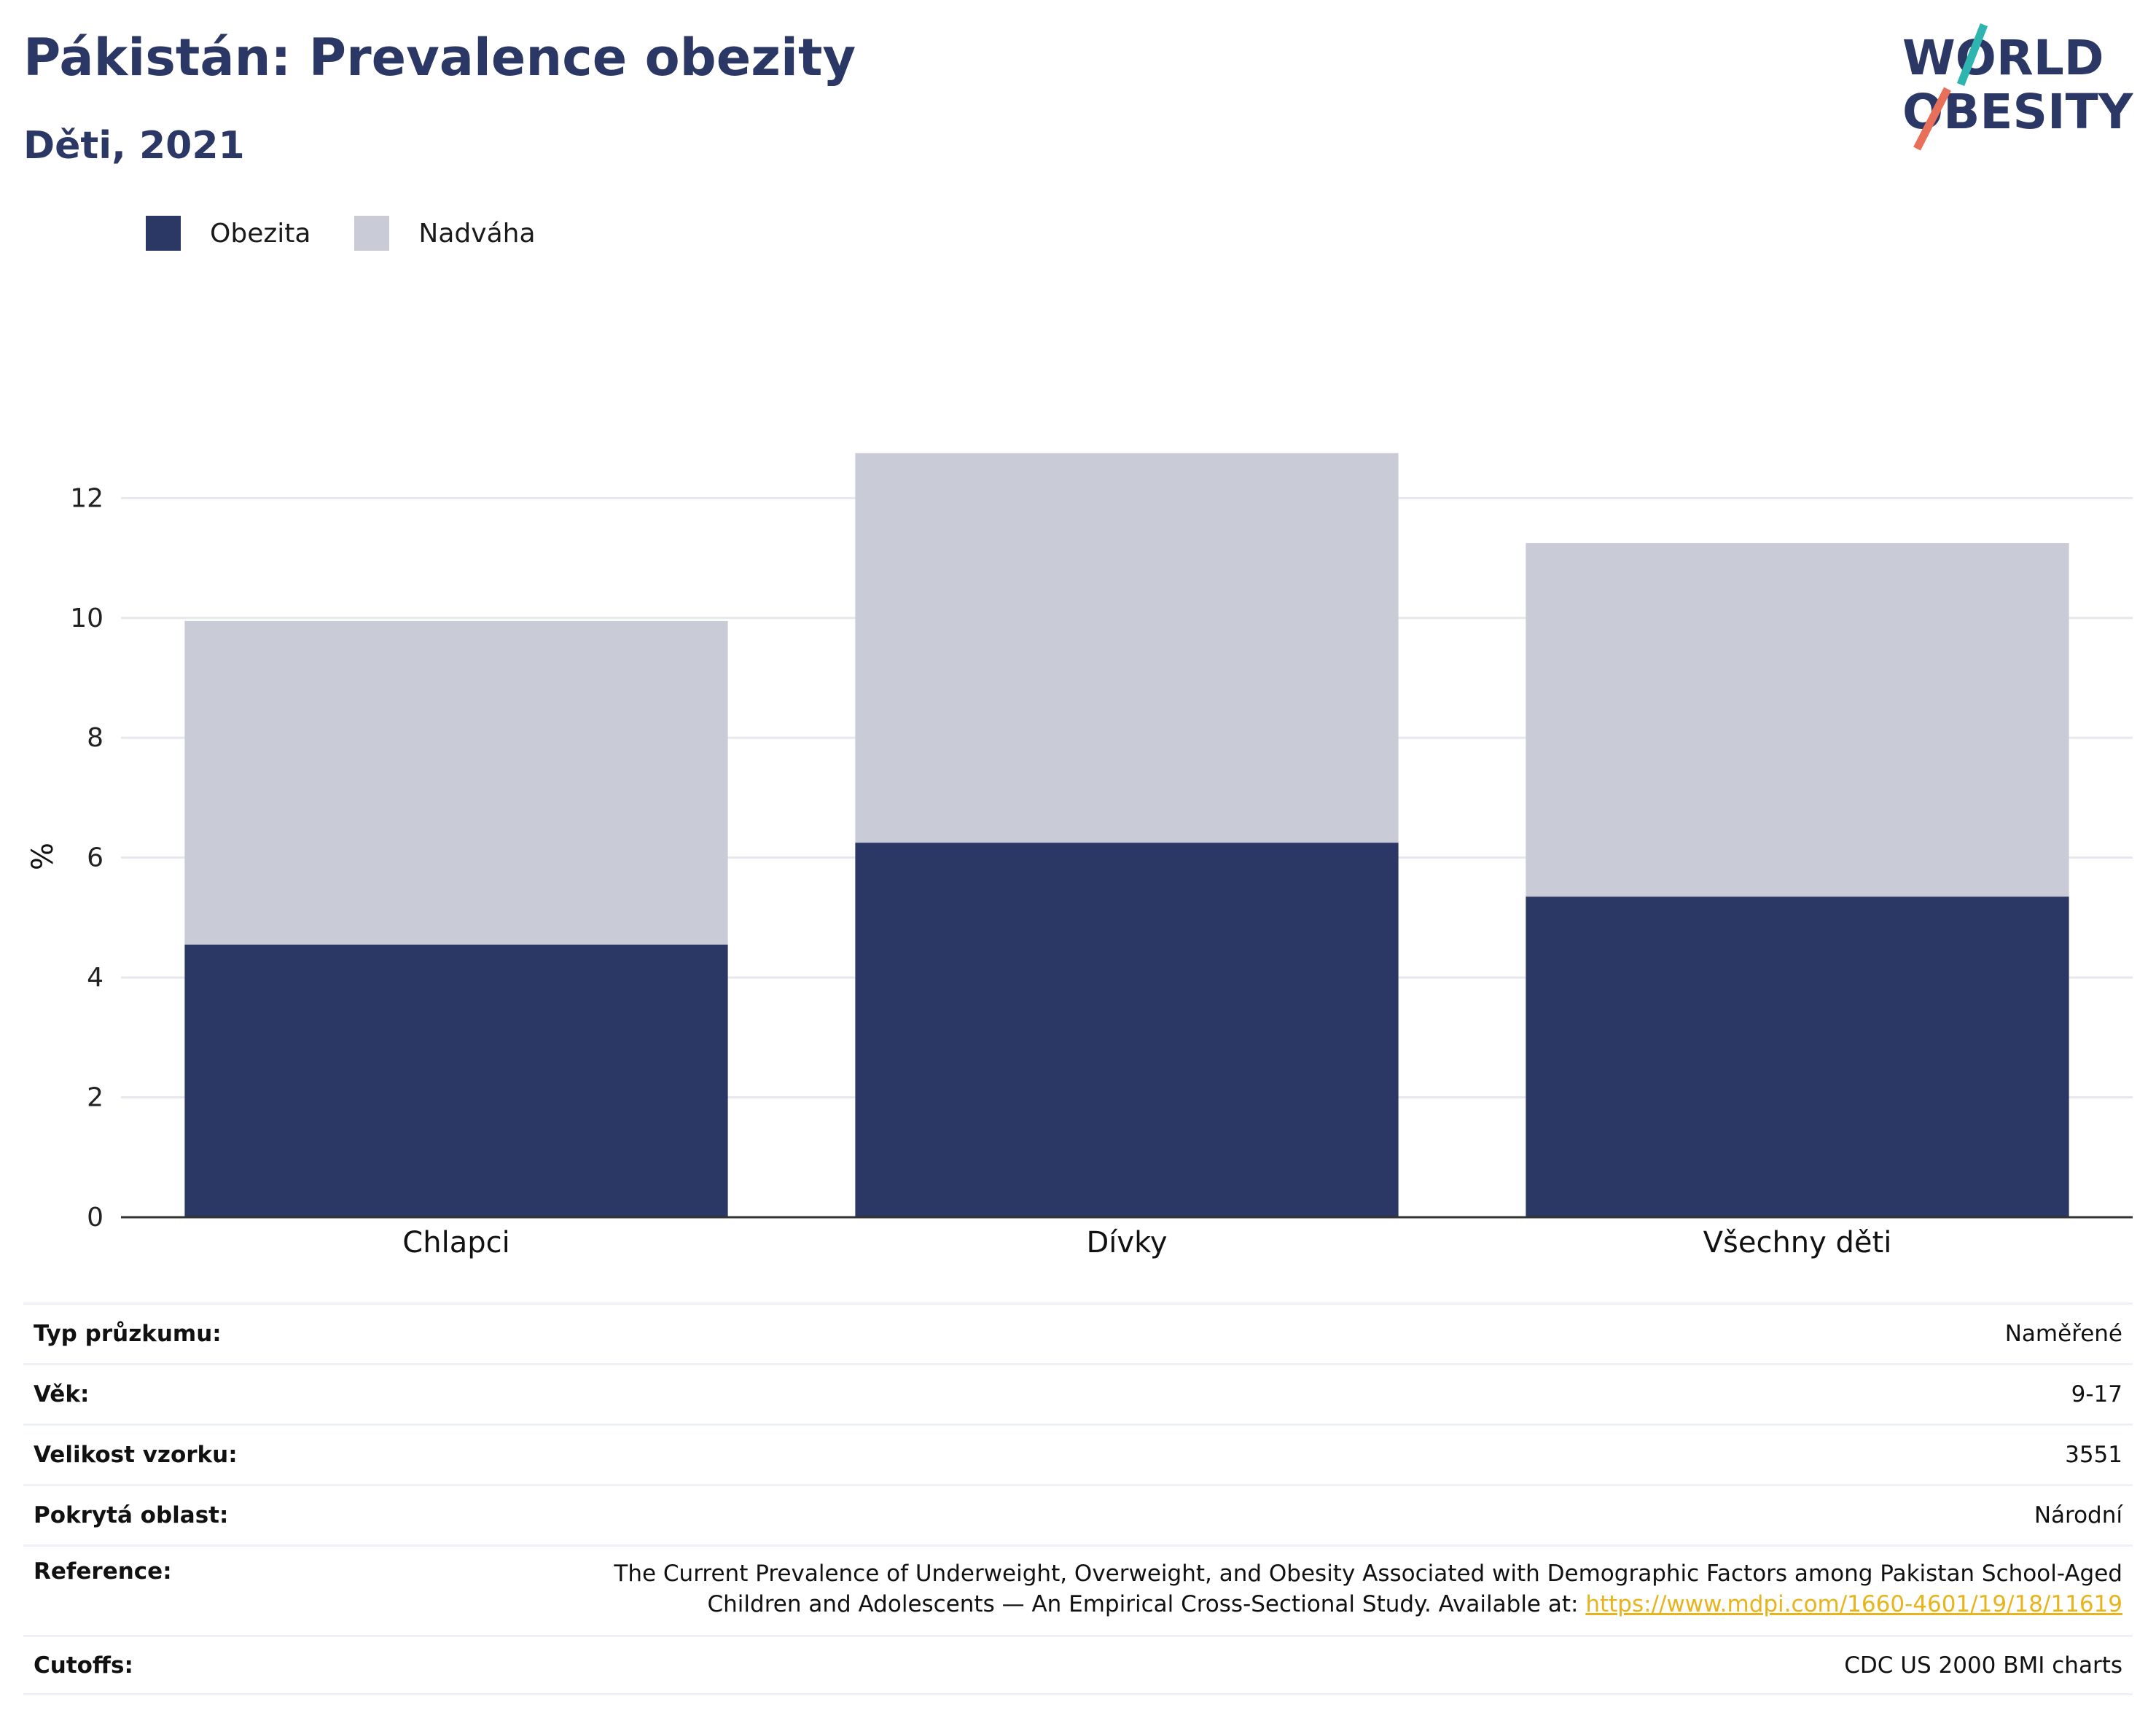  What do you see at coordinates (86, 498) in the screenshot?
I see `y-tick-label: 12` at bounding box center [86, 498].